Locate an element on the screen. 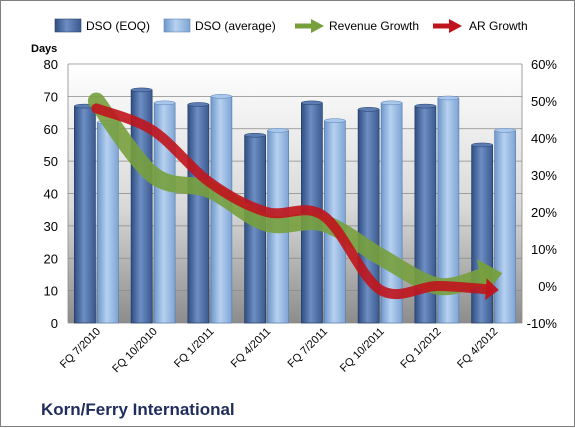 The image size is (575, 428). legend-label-dso-eoq: DSO (EOQ) is located at coordinates (118, 26).